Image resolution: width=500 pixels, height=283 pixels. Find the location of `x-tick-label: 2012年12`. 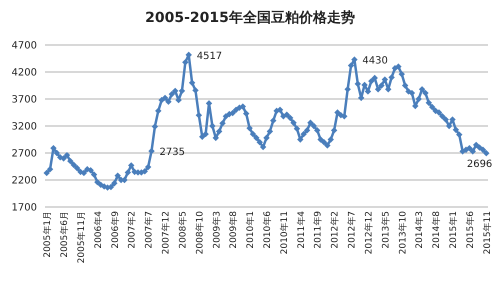

x-tick-label: 2012年12 is located at coordinates (368, 232).